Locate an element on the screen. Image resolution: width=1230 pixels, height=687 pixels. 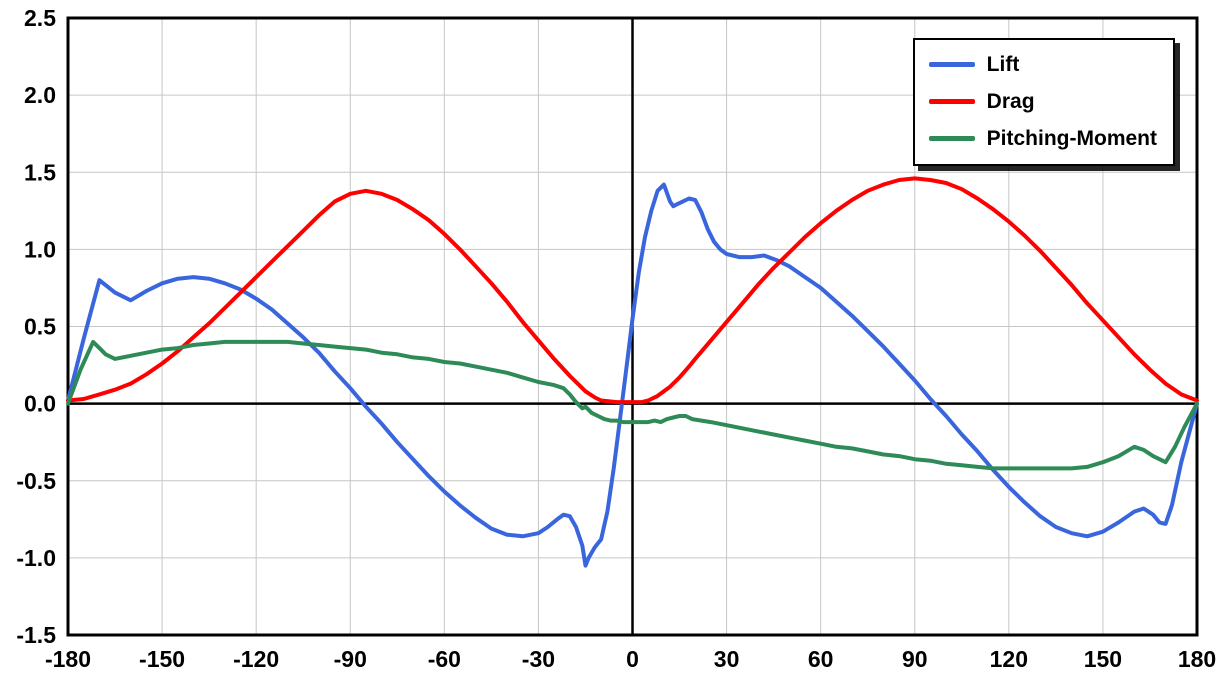
x-tick-label: 60 is located at coordinates (821, 659).